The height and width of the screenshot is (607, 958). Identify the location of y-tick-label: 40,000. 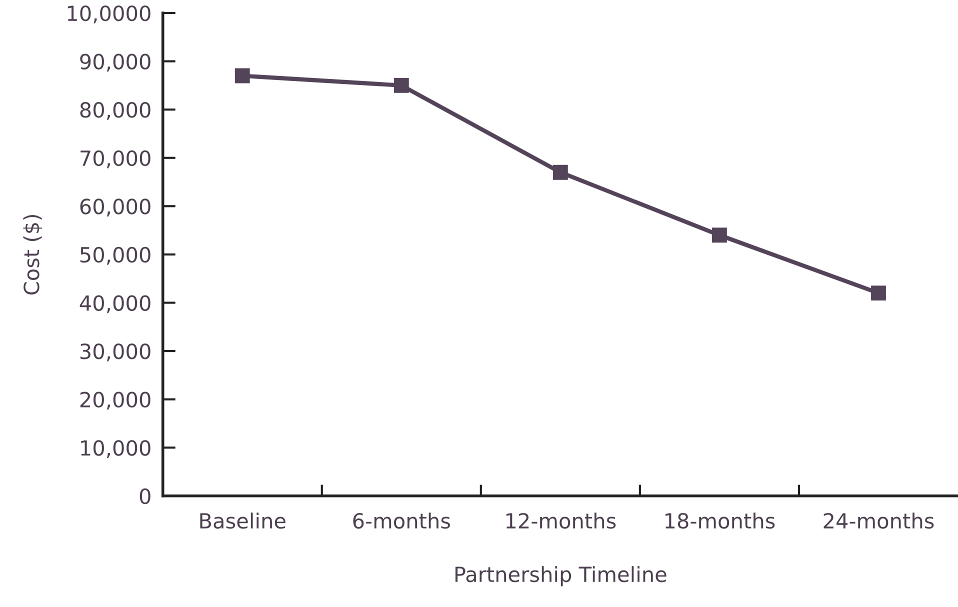
(115, 304).